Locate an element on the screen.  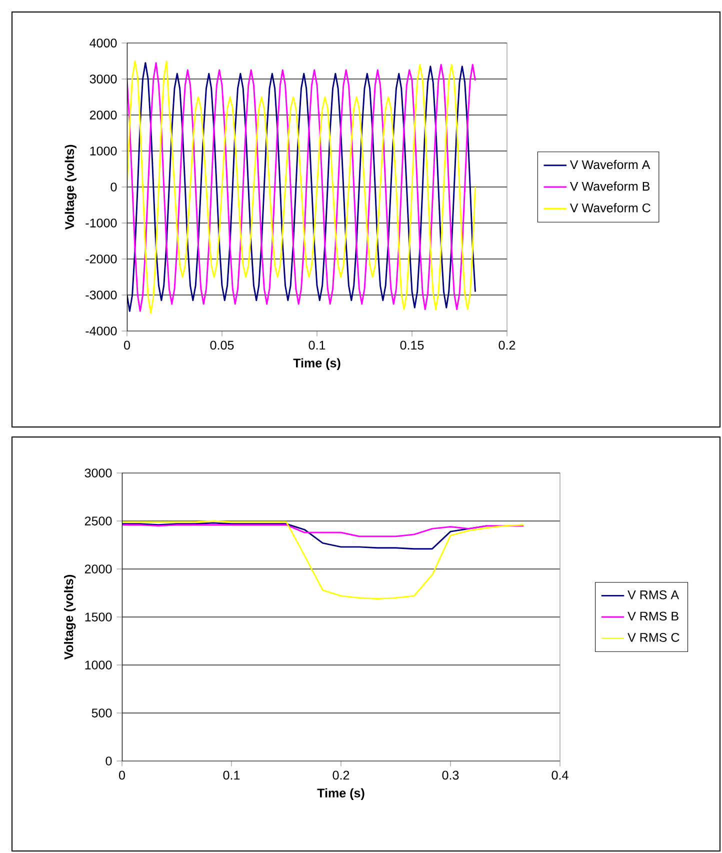
legend-label: V Waveform A is located at coordinates (610, 165).